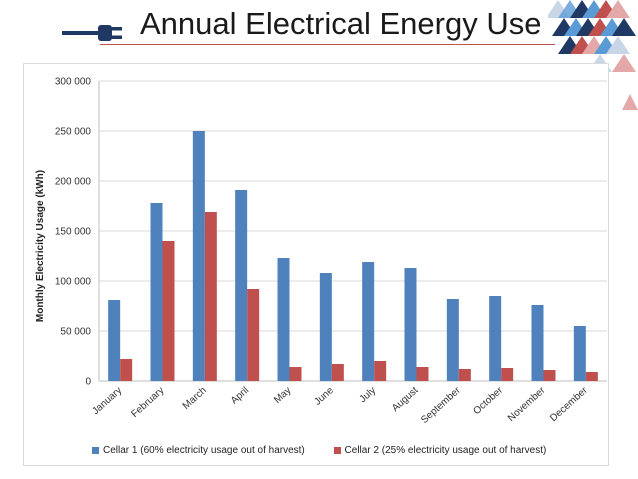  What do you see at coordinates (241, 285) in the screenshot?
I see `bar-cellar-1-april` at bounding box center [241, 285].